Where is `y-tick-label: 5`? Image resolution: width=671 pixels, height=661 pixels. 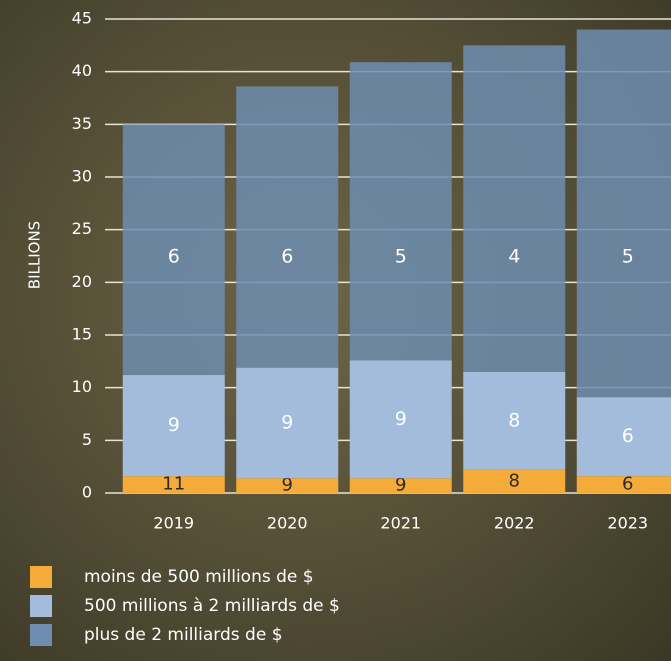 y-tick-label: 5 is located at coordinates (87, 439).